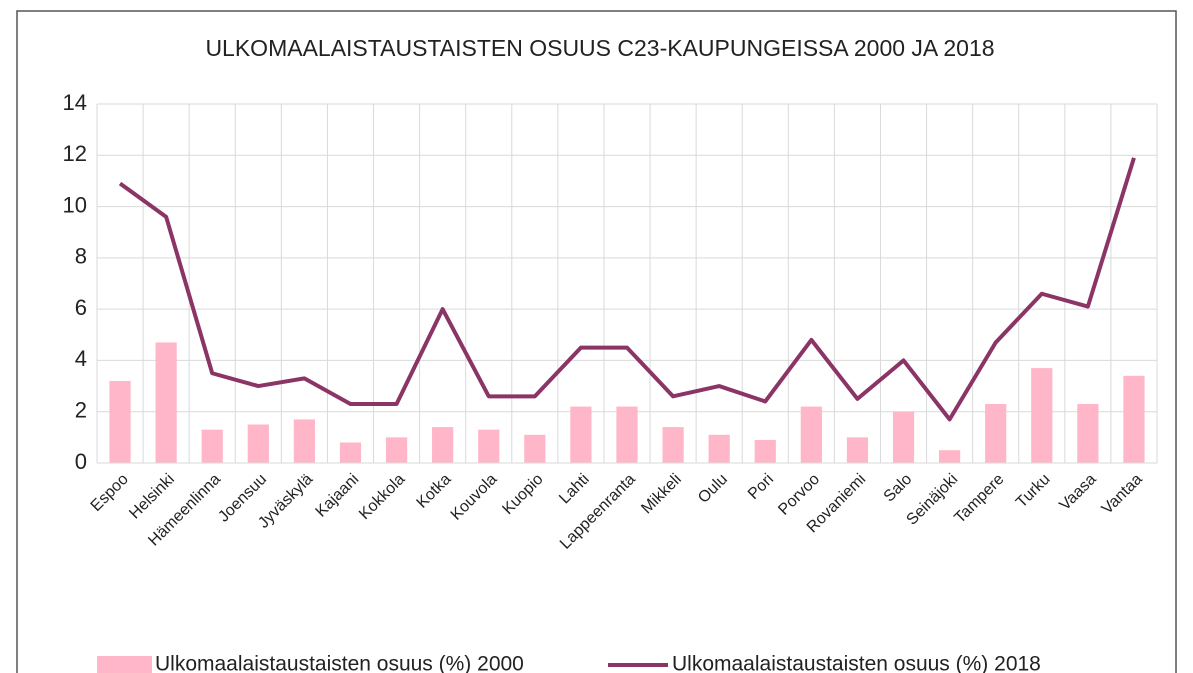 The height and width of the screenshot is (673, 1193). Describe the element at coordinates (81, 461) in the screenshot. I see `y-tick-label: 0` at that location.